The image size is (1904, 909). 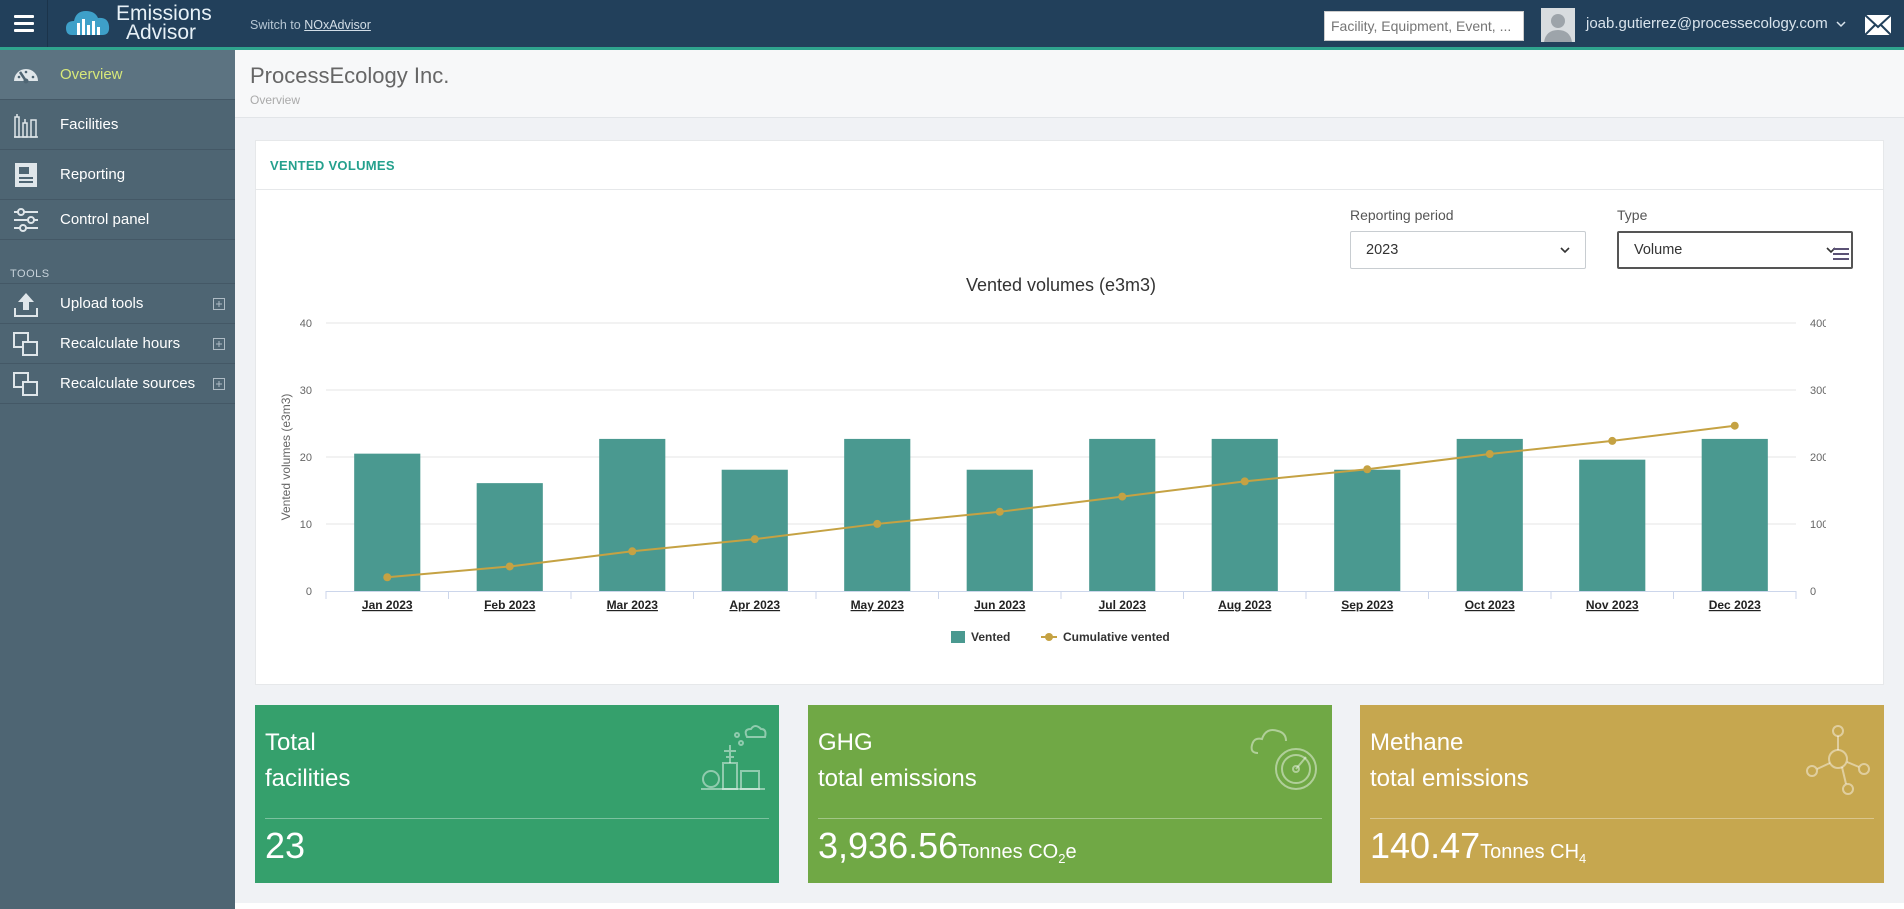 I want to click on search-input, so click(x=1424, y=26).